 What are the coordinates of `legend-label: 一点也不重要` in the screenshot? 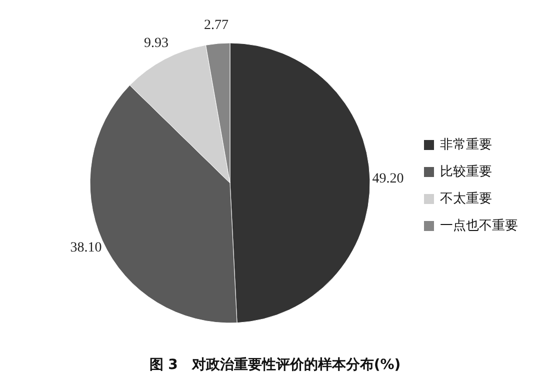 It's located at (479, 226).